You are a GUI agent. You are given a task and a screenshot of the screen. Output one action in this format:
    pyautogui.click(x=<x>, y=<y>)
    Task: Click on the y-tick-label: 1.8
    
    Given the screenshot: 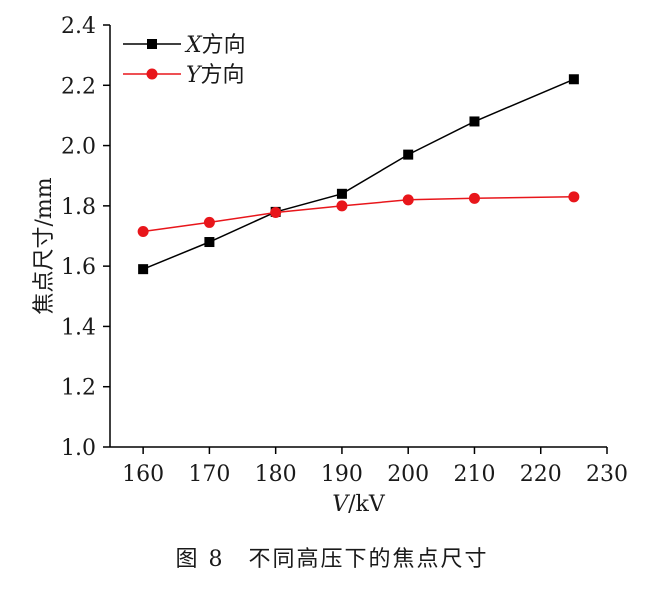 What is the action you would take?
    pyautogui.click(x=78, y=207)
    